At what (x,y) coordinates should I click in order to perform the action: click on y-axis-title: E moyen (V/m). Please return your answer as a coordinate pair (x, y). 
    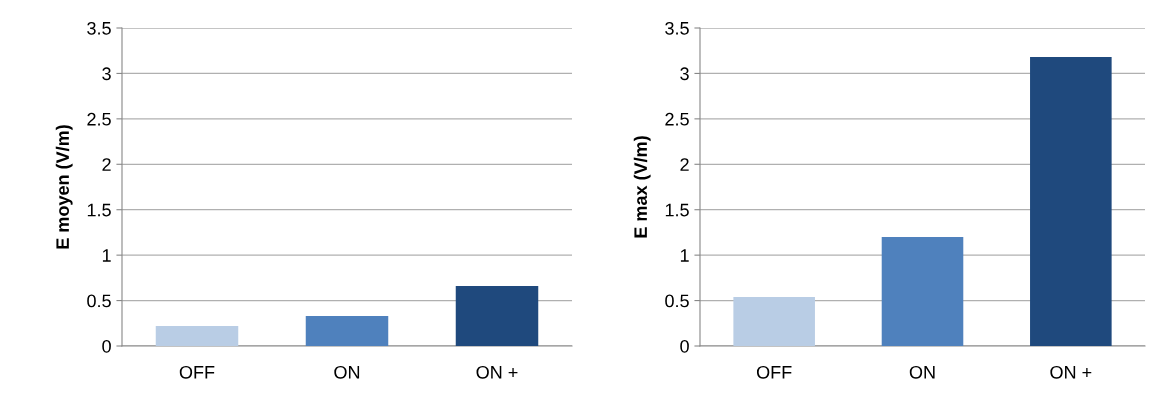
    Looking at the image, I should click on (64, 187).